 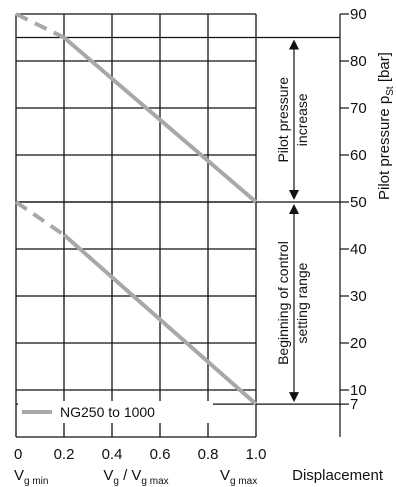 What do you see at coordinates (354, 404) in the screenshot?
I see `y-tick-label: 7` at bounding box center [354, 404].